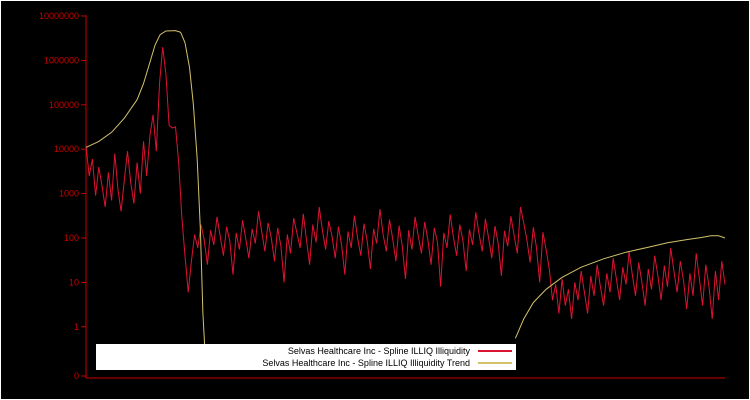  What do you see at coordinates (76, 327) in the screenshot?
I see `y-tick-label: 1` at bounding box center [76, 327].